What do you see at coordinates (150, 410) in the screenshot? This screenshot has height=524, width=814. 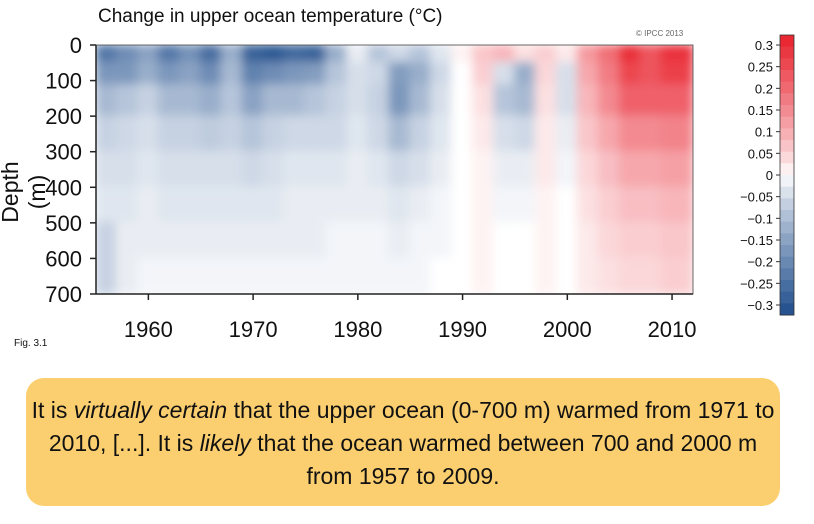 I see `virtually-certain-term: virtually certain` at bounding box center [150, 410].